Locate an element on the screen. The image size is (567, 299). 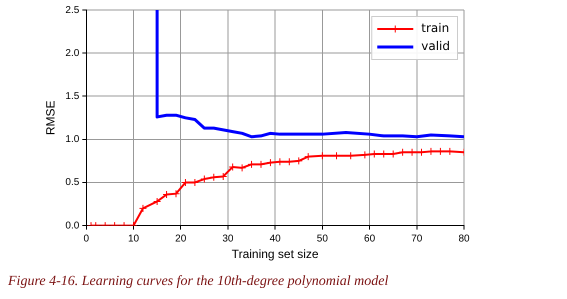
x-tick-label: 20 is located at coordinates (181, 238).